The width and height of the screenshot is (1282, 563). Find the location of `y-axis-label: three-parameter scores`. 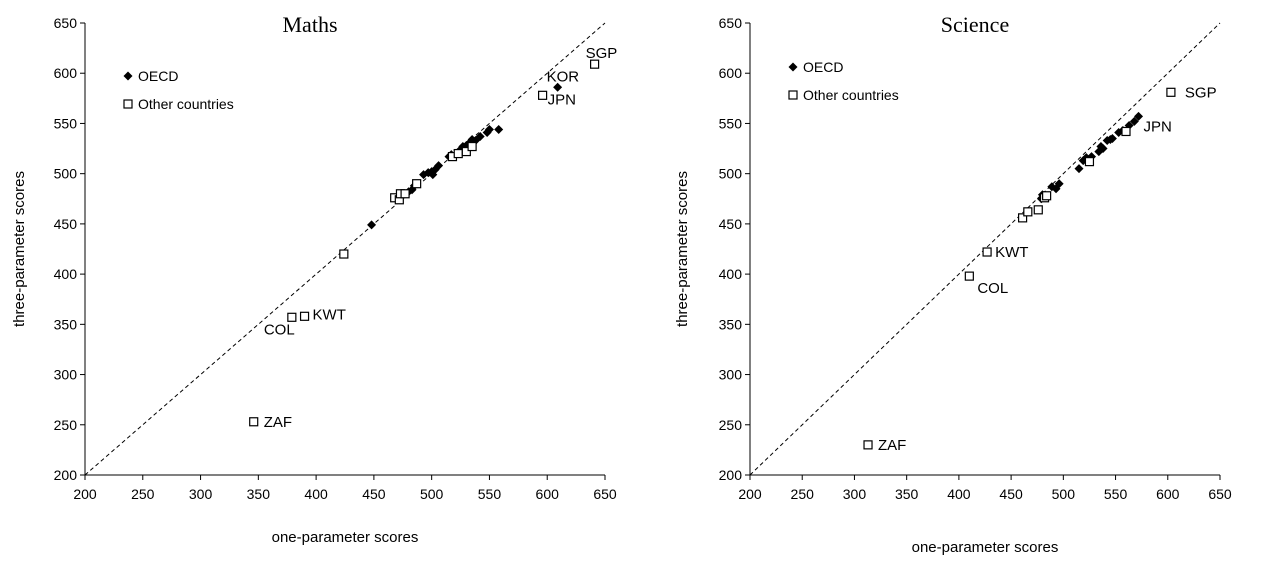

y-axis-label: three-parameter scores is located at coordinates (682, 249).